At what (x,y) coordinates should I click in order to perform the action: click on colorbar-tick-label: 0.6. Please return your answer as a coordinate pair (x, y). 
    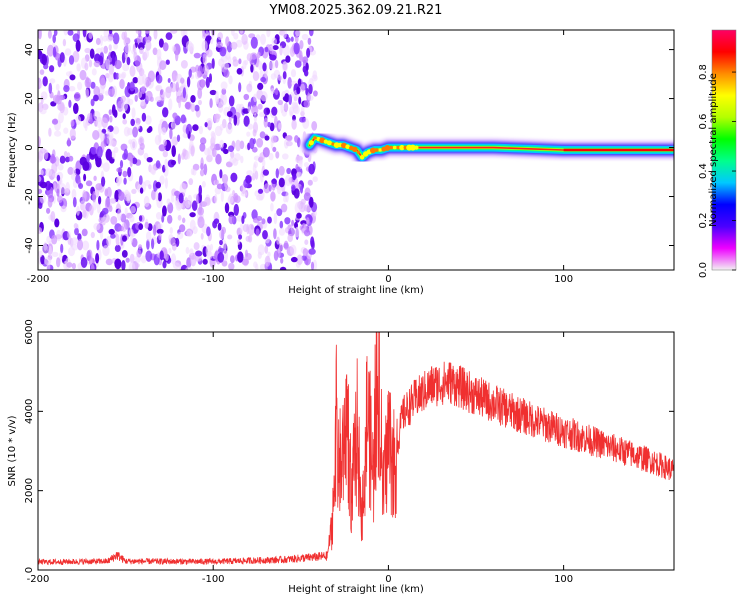
    Looking at the image, I should click on (703, 122).